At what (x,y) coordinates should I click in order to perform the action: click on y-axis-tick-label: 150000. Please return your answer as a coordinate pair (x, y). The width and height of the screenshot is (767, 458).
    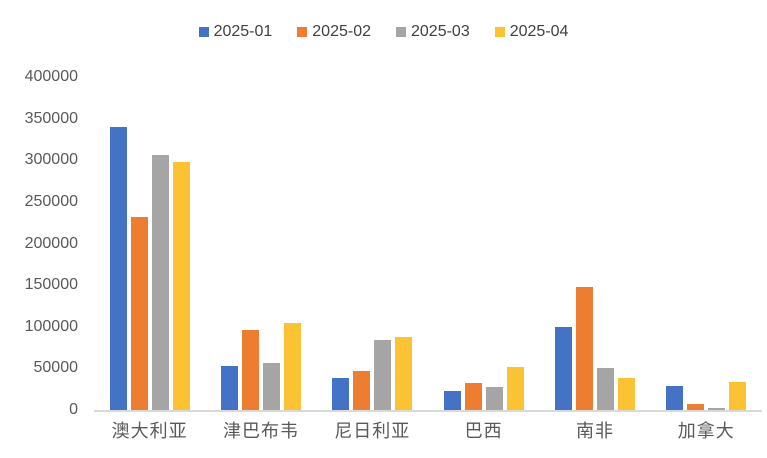
    Looking at the image, I should click on (51, 285).